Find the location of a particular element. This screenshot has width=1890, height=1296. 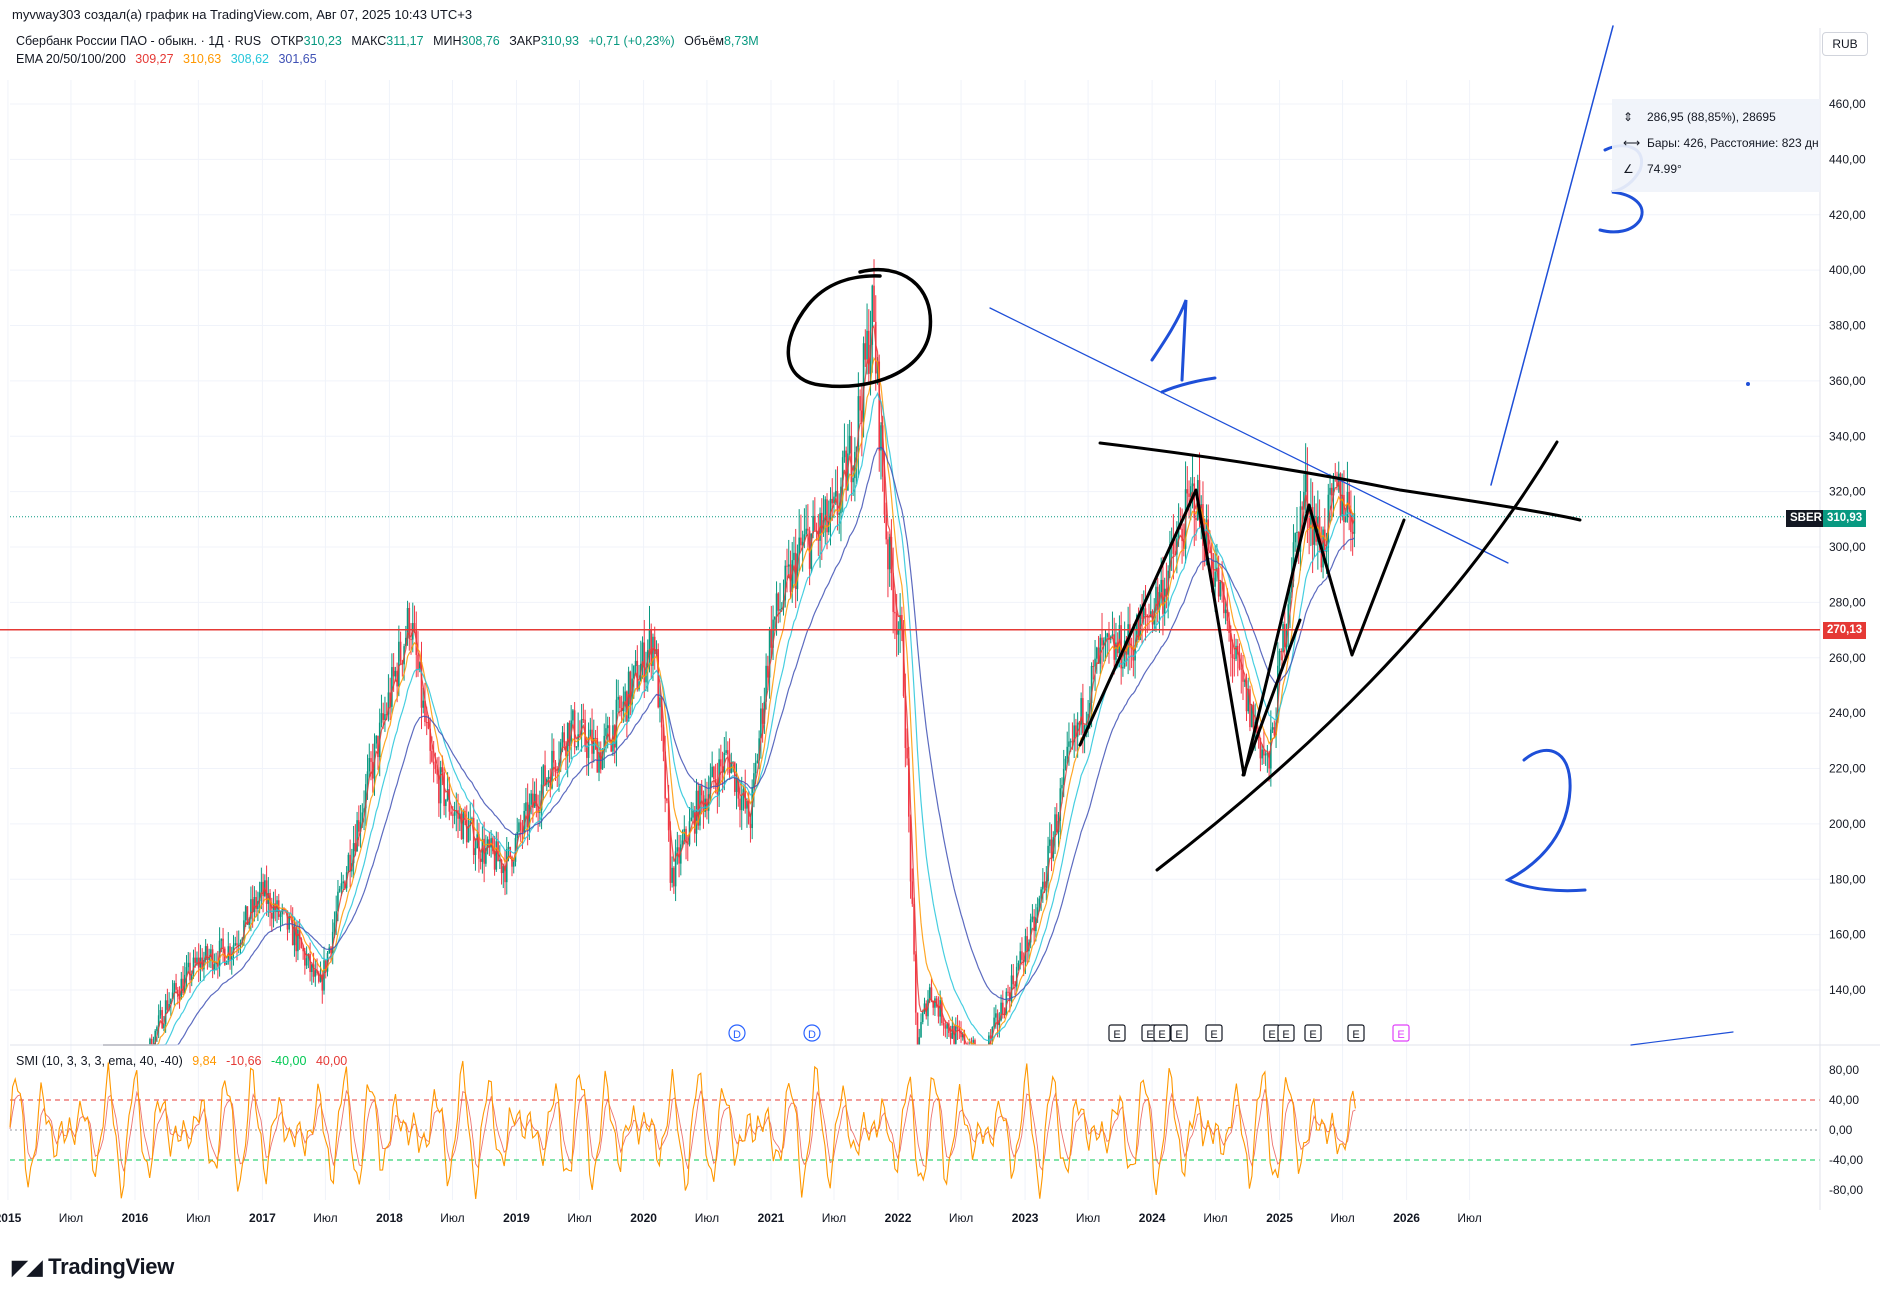

price-tick-label: 320,00 is located at coordinates (1847, 492).